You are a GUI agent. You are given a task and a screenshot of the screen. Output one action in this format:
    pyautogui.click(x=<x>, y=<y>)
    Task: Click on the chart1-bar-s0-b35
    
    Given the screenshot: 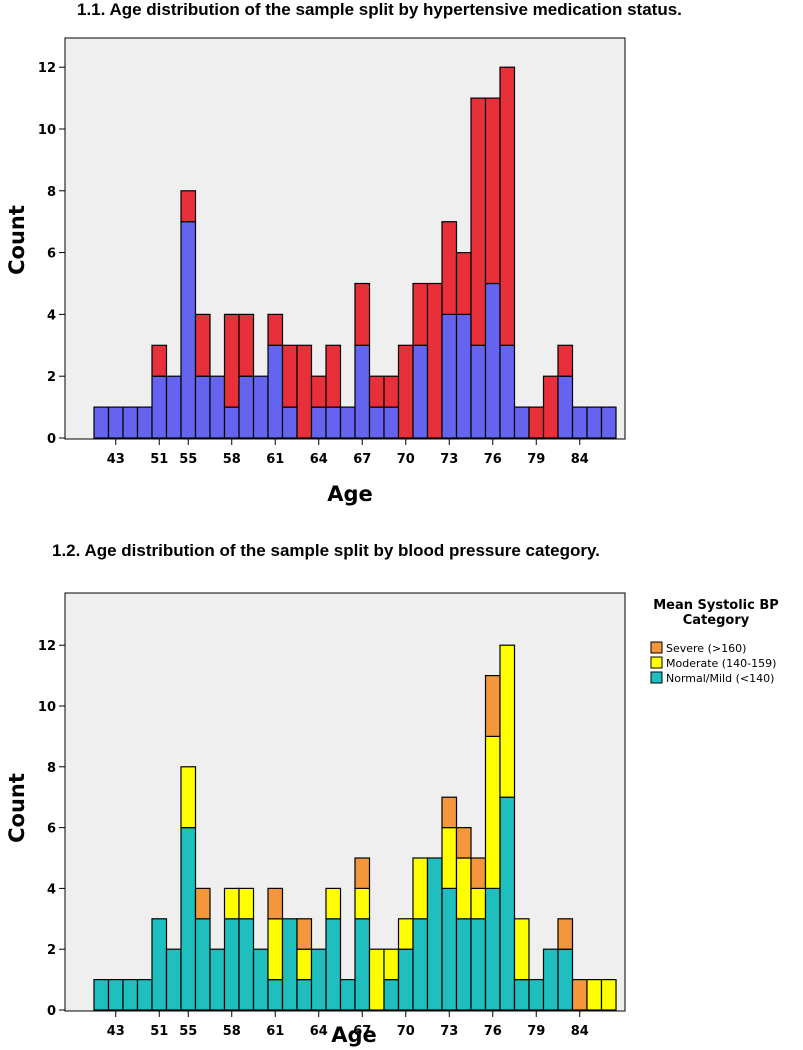 What is the action you would take?
    pyautogui.click(x=608, y=422)
    